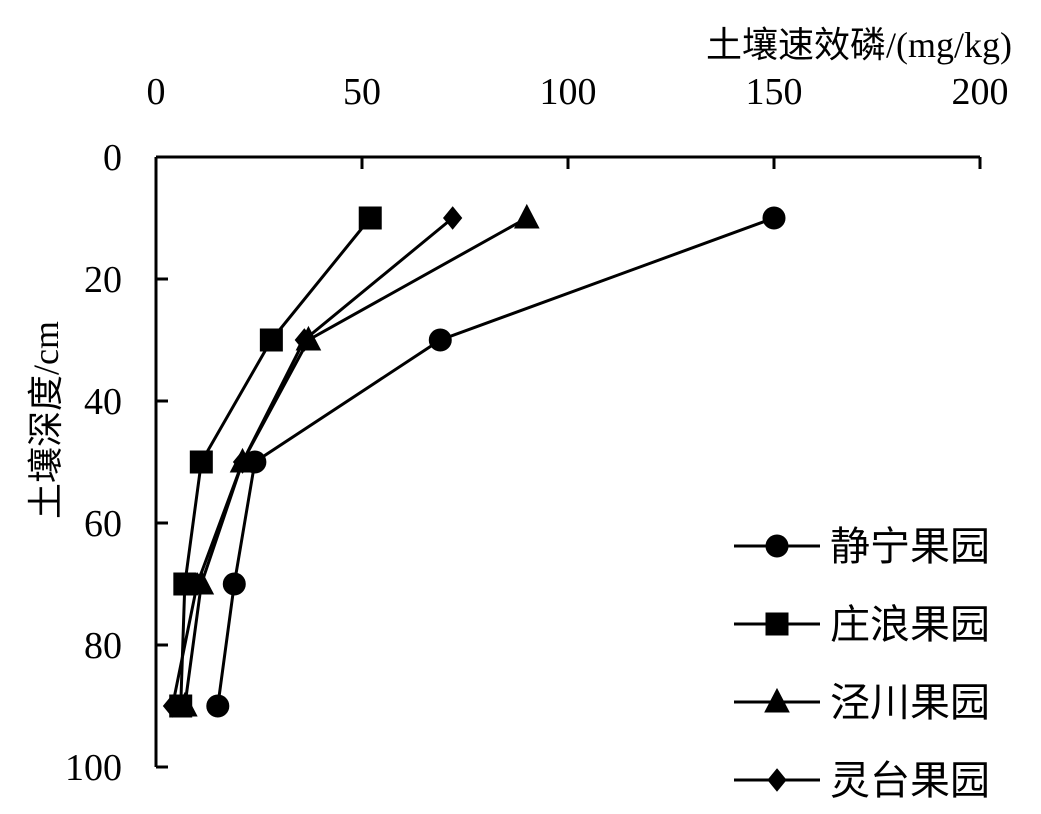 This screenshot has height=814, width=1041. Describe the element at coordinates (103, 524) in the screenshot. I see `y-tick-label: 60` at that location.